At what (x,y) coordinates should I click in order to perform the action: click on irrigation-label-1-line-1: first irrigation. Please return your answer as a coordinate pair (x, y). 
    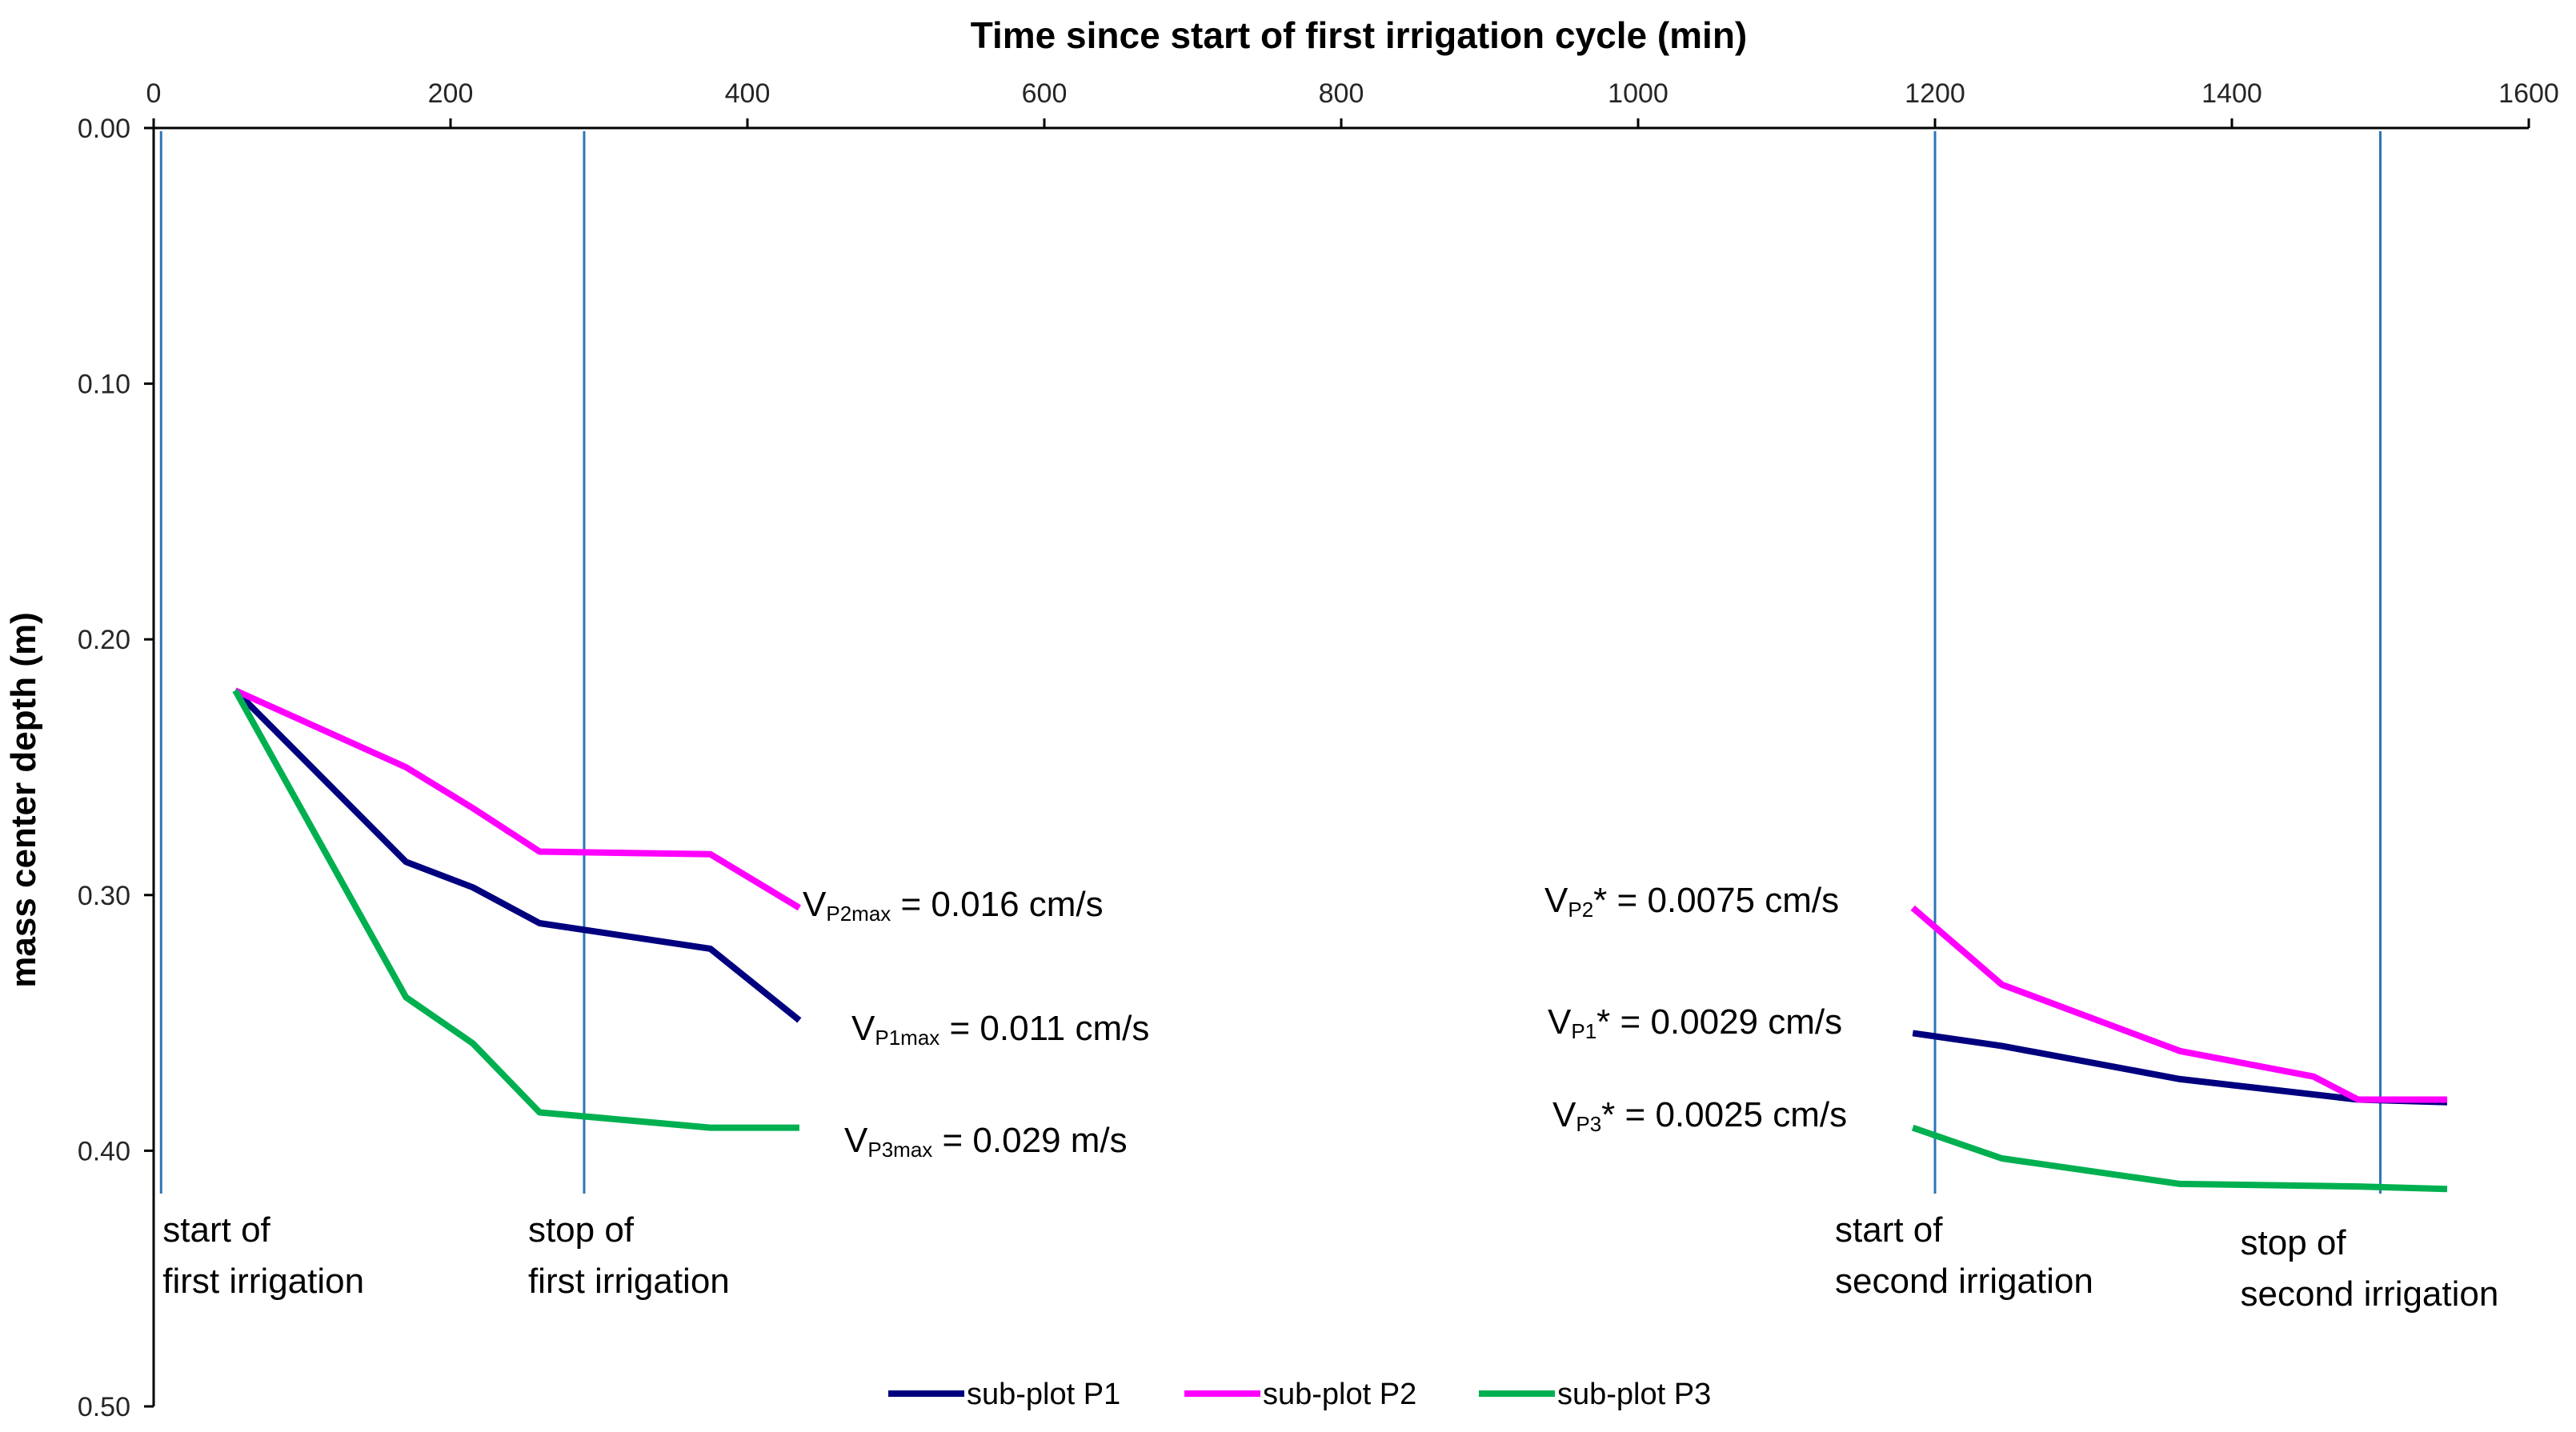
    Looking at the image, I should click on (629, 1281).